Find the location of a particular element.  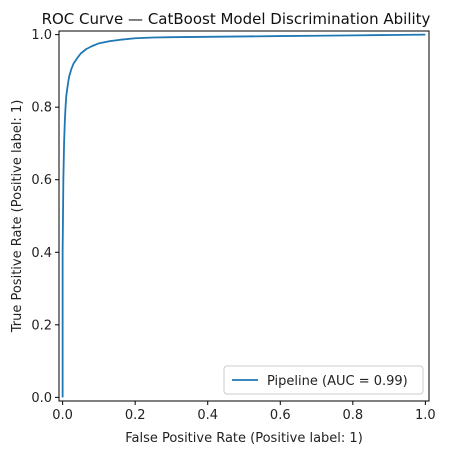

x-axis: 0.0 0.2 0.4 0.6 0.8 1.0 is located at coordinates (244, 412).